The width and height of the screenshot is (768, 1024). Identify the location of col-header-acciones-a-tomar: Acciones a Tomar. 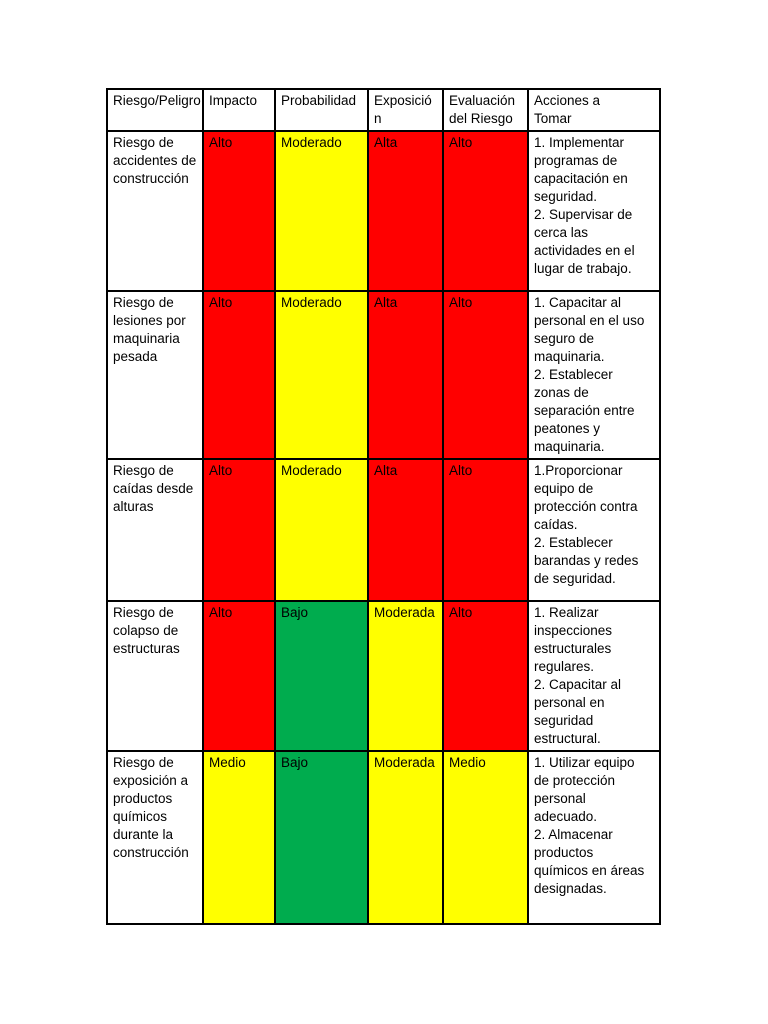
(594, 110).